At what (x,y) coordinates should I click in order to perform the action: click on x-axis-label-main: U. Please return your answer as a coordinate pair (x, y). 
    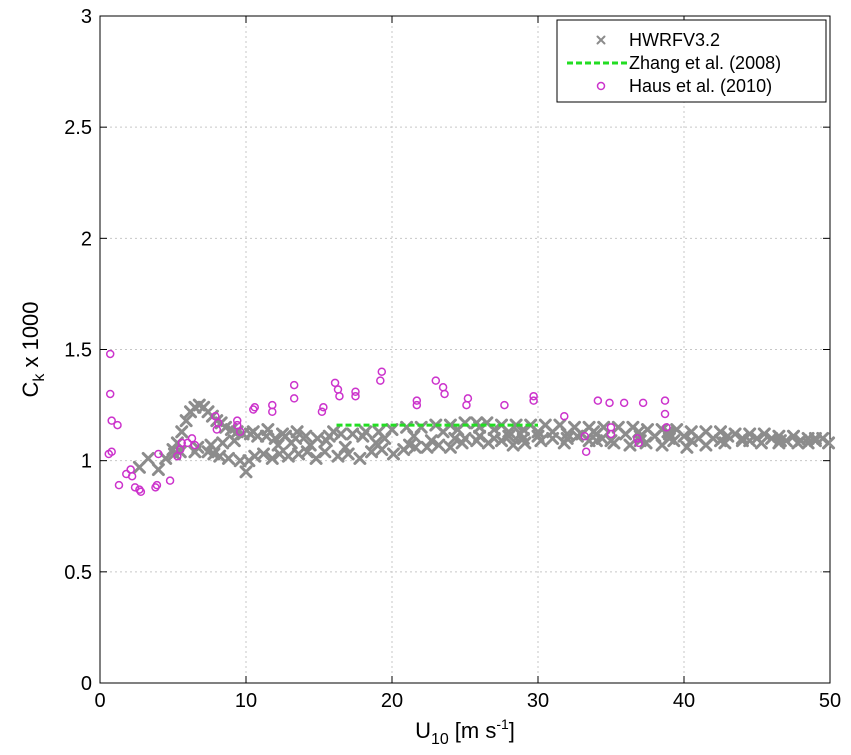
    Looking at the image, I should click on (423, 730).